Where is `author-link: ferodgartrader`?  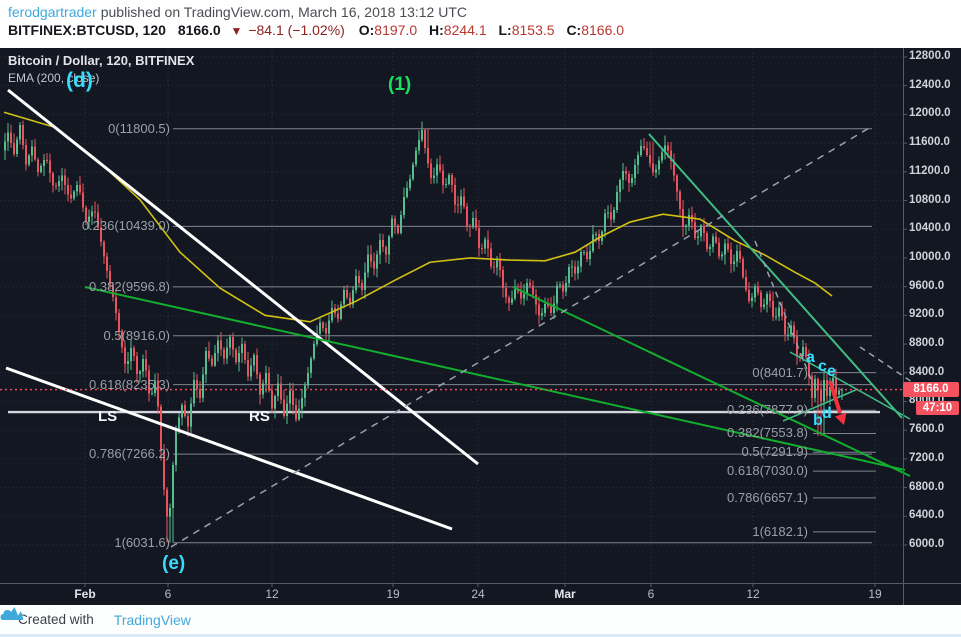
author-link: ferodgartrader is located at coordinates (52, 12).